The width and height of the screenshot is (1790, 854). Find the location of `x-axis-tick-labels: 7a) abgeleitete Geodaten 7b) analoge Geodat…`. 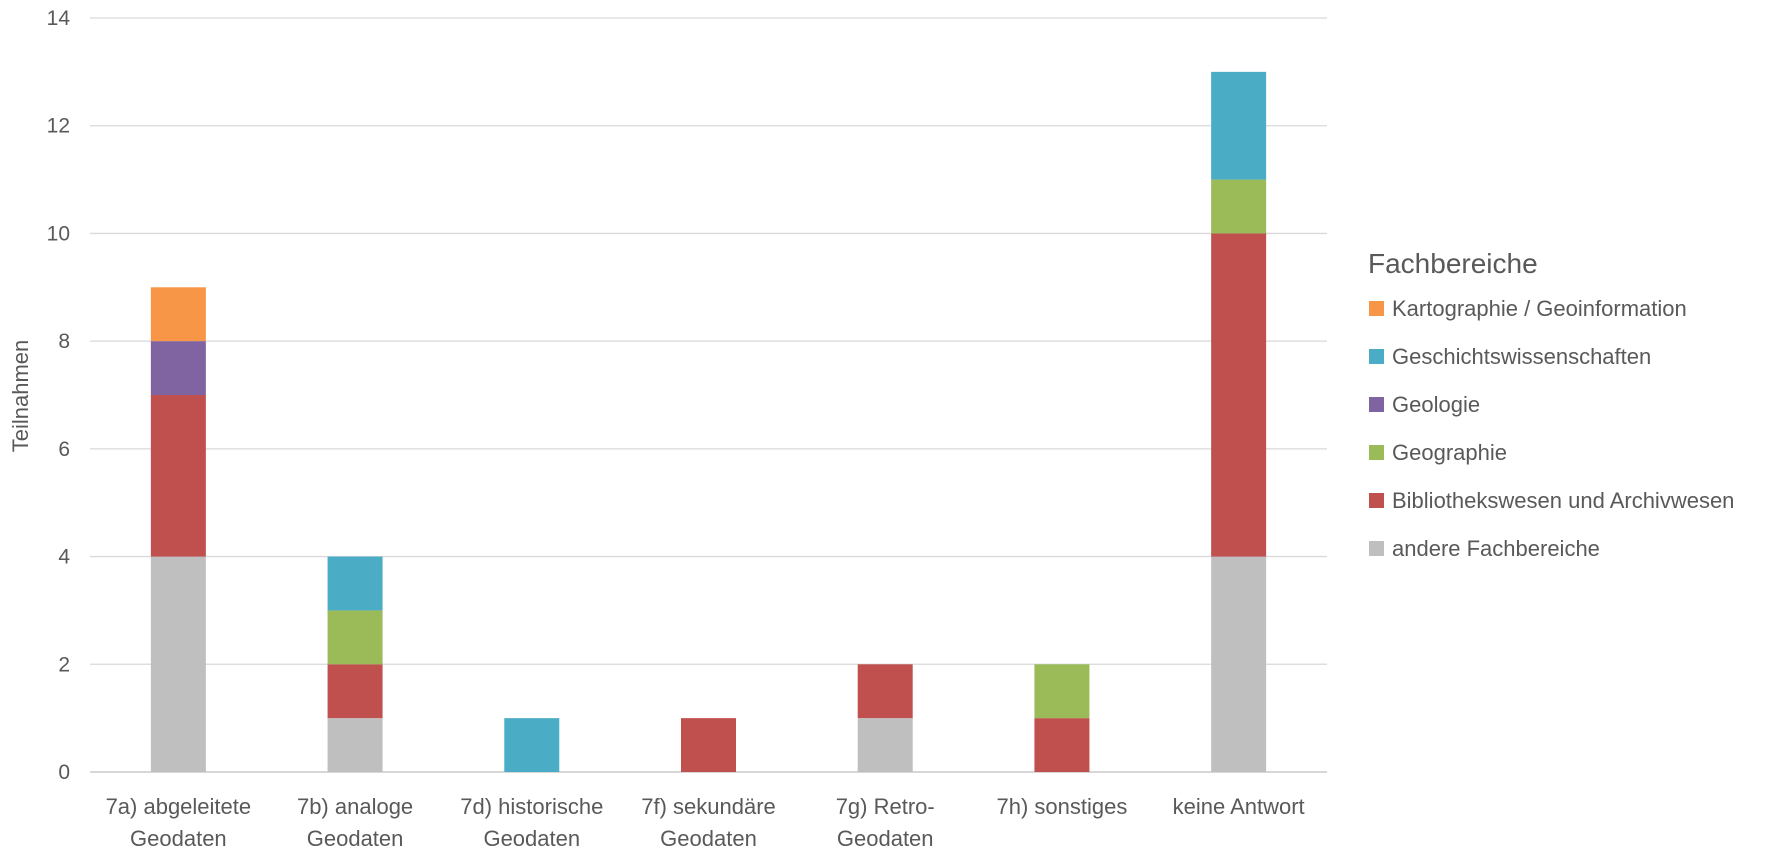

x-axis-tick-labels: 7a) abgeleitete Geodaten 7b) analoge Geodat… is located at coordinates (705, 822).